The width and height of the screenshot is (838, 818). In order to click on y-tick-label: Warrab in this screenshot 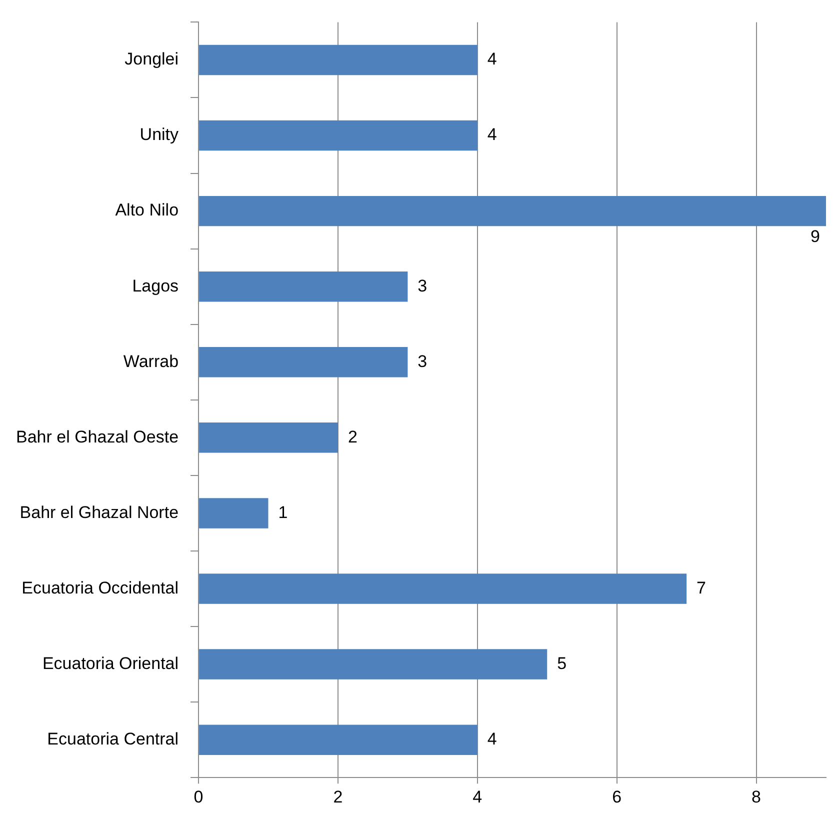, I will do `click(151, 361)`.